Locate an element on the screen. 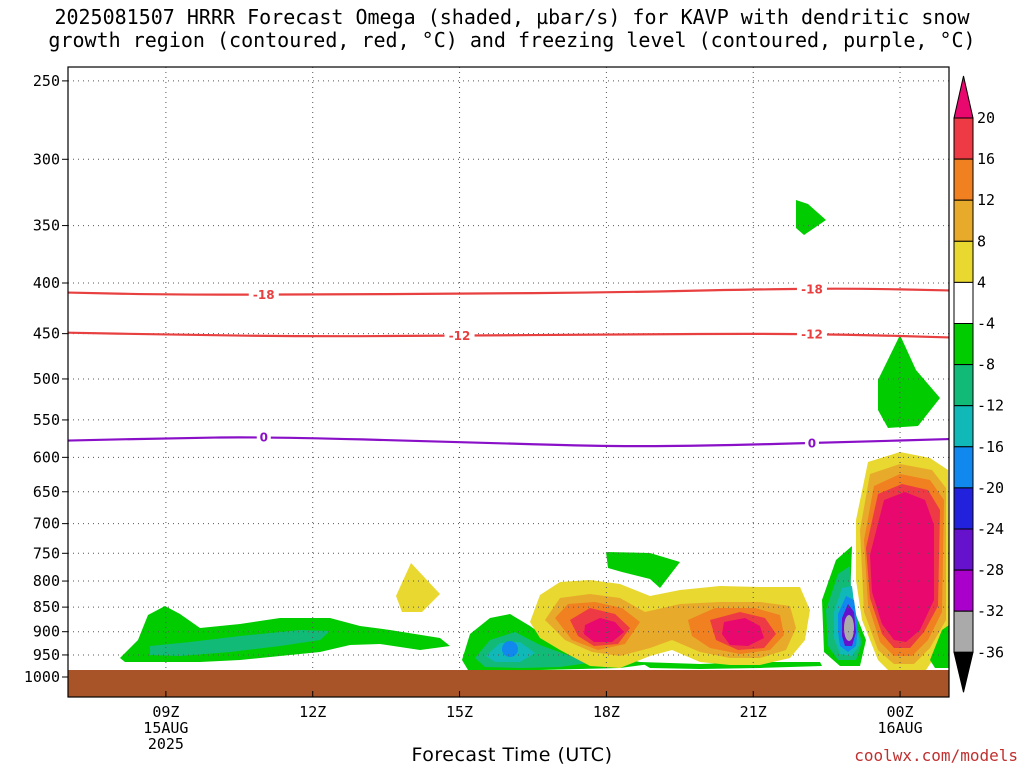 Image resolution: width=1024 pixels, height=768 pixels. colorbar-label-3: 8 is located at coordinates (981, 241).